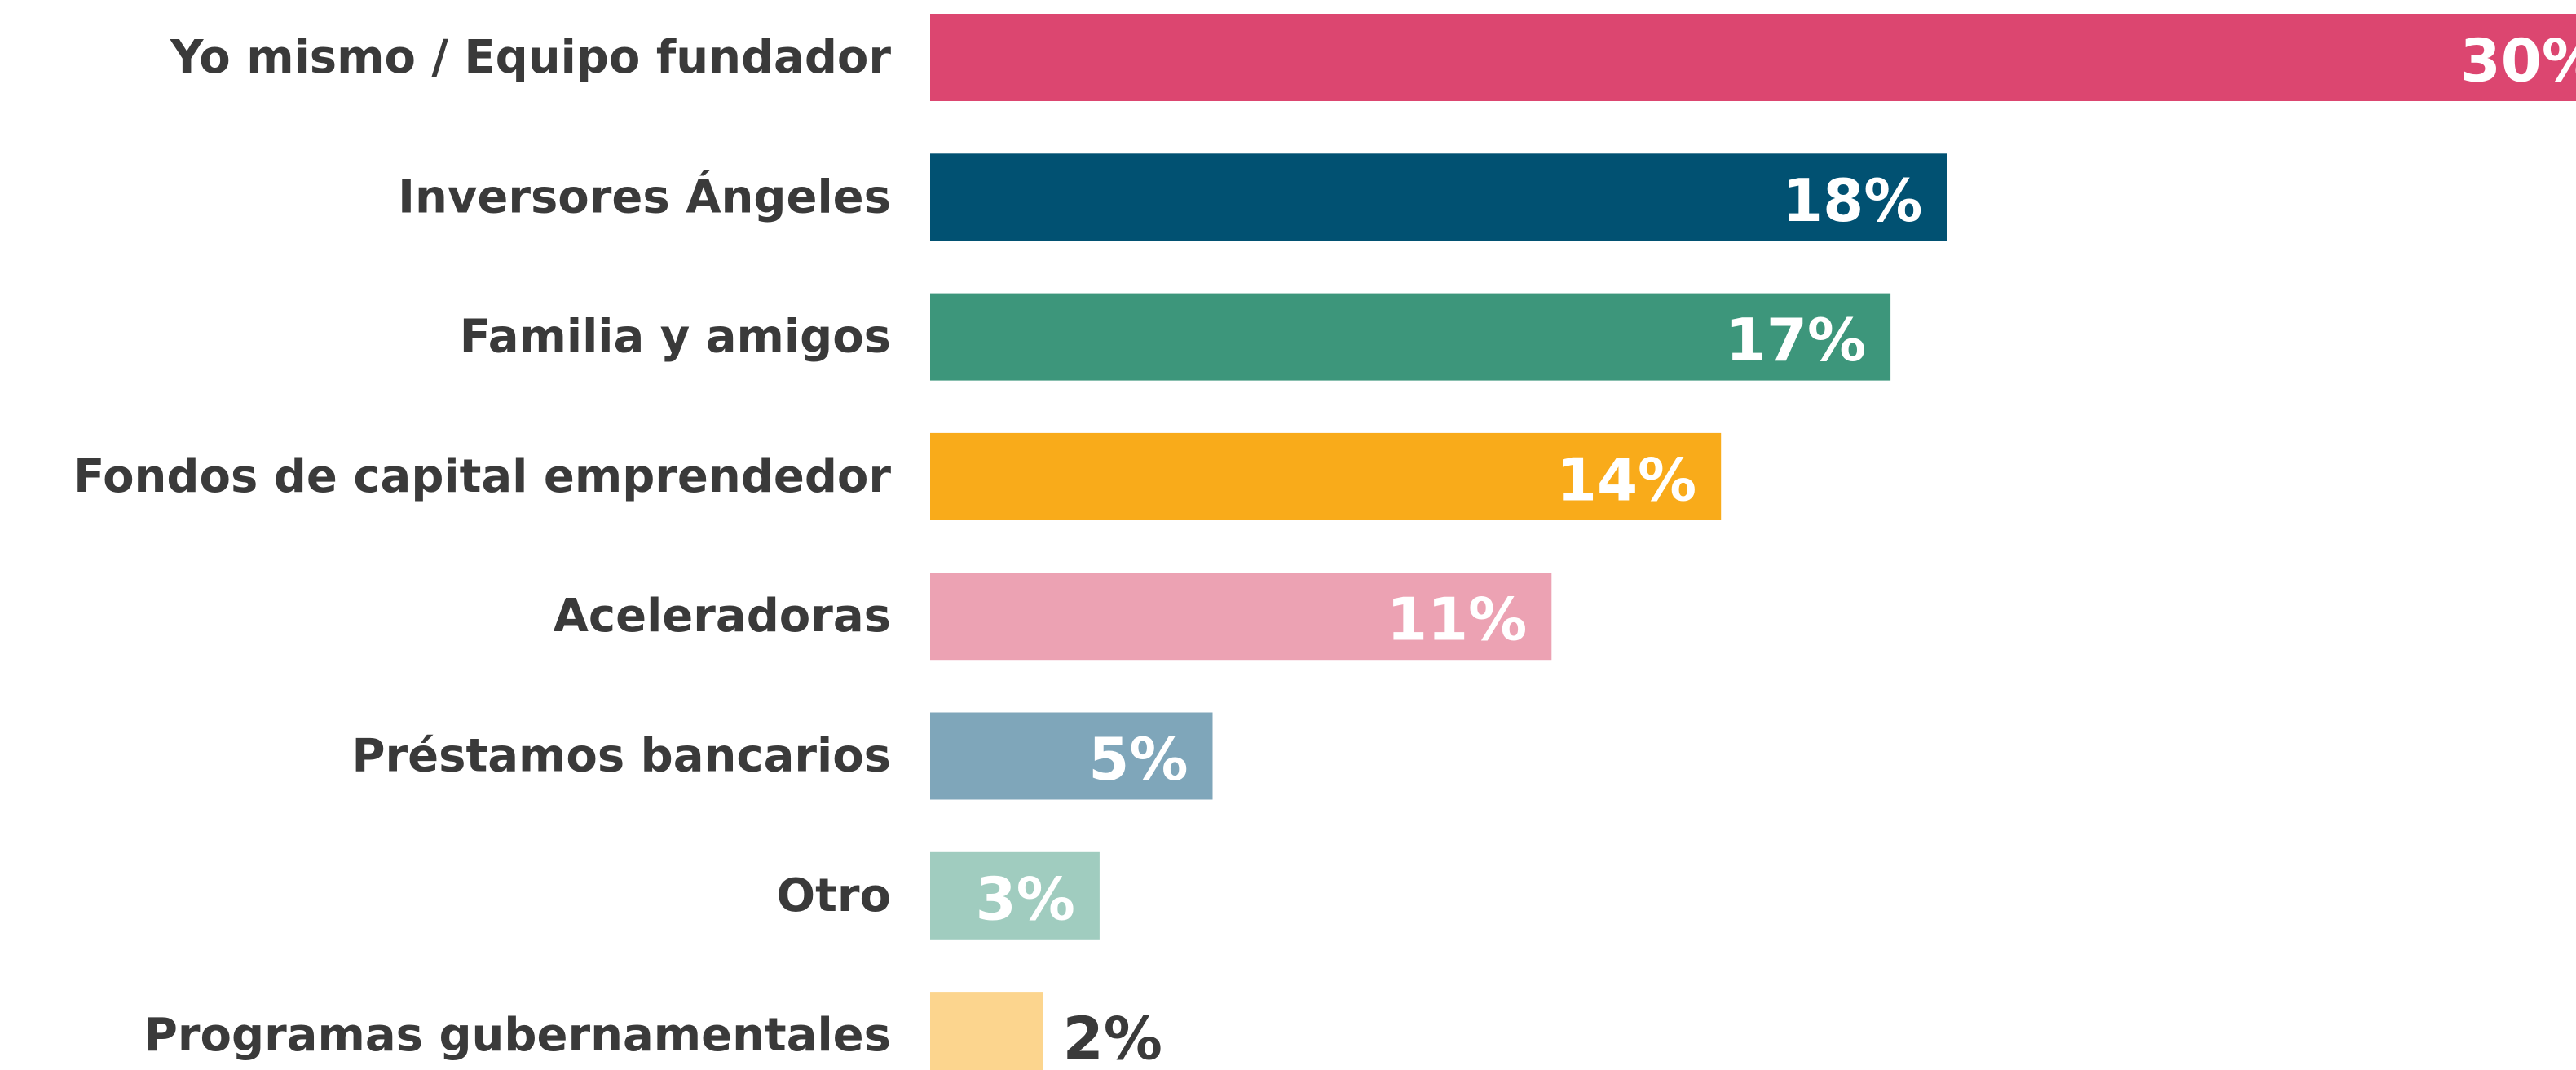 The image size is (2576, 1070). Describe the element at coordinates (675, 337) in the screenshot. I see `category-label: Familia y amigos` at that location.